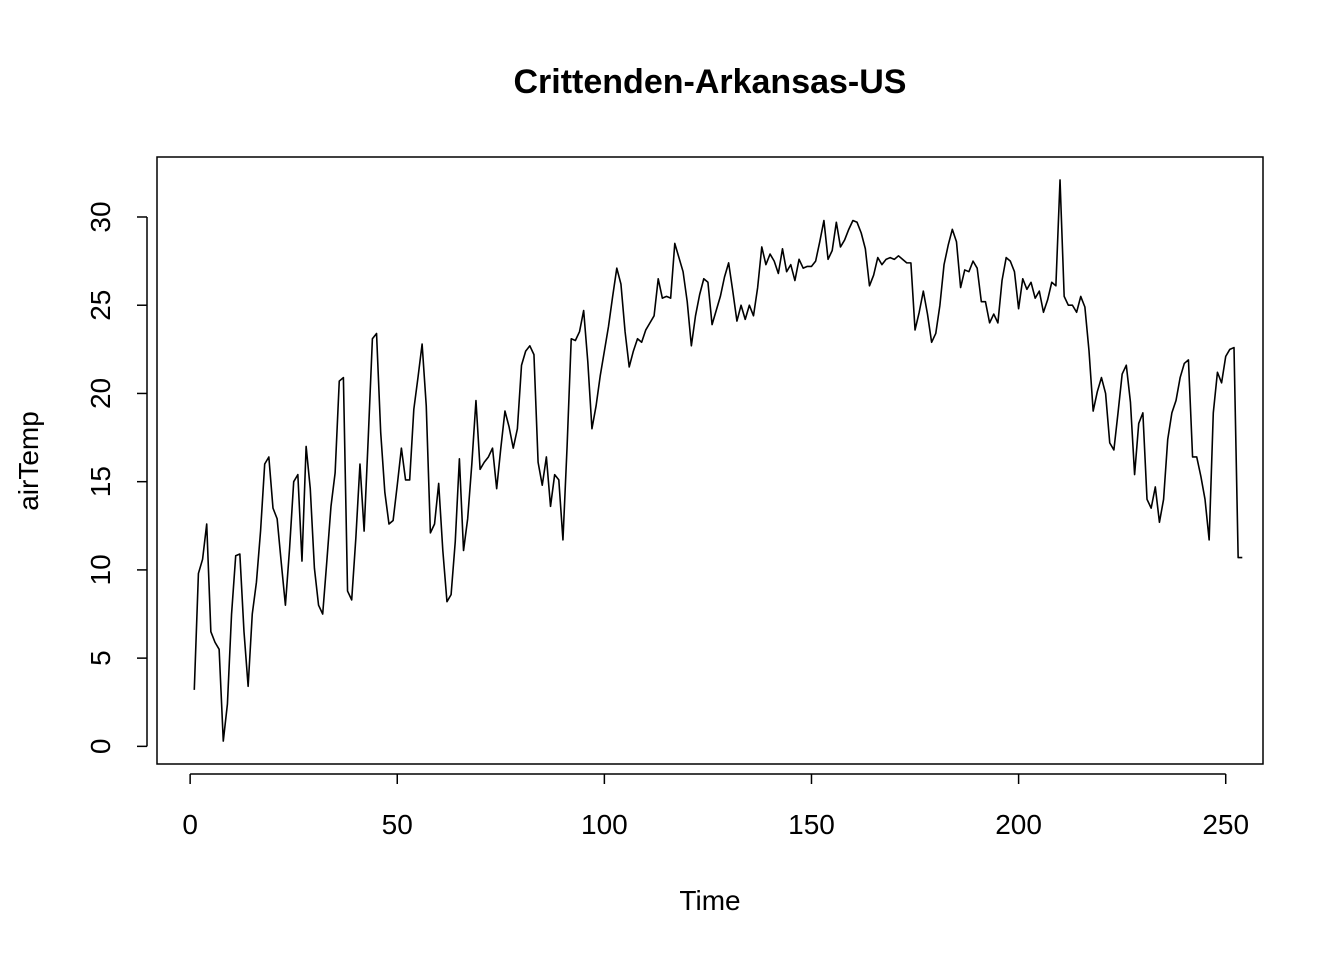  I want to click on y-axis: 0 5 10 15 20 25 30, so click(116, 478).